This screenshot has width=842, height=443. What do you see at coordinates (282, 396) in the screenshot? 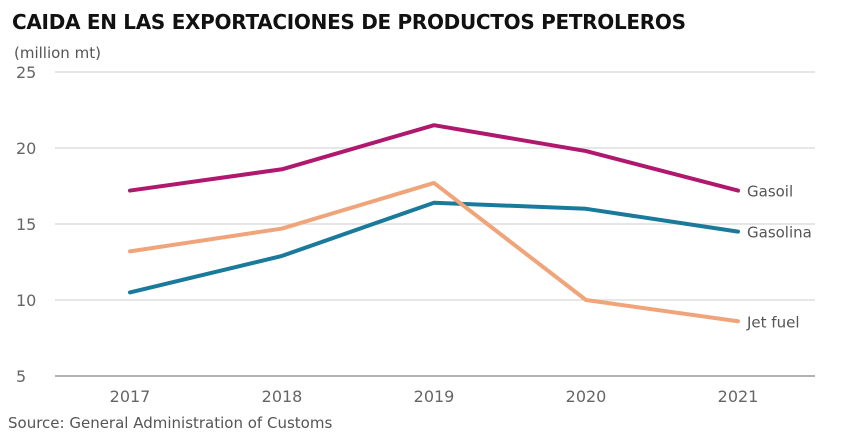
I see `x-tick-label: 2018` at bounding box center [282, 396].